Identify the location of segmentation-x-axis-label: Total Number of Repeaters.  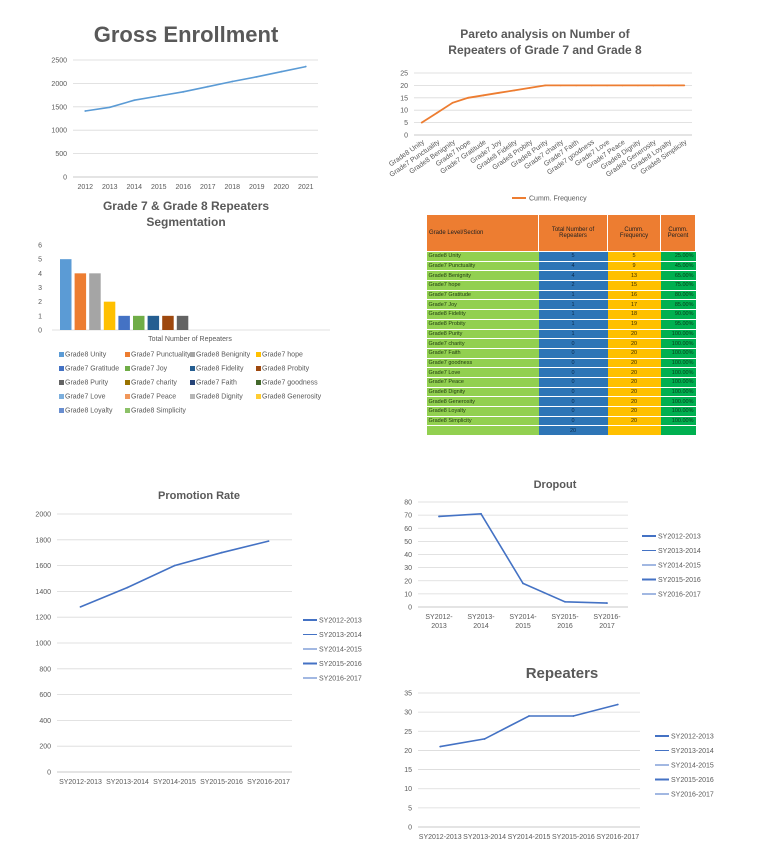
(190, 339).